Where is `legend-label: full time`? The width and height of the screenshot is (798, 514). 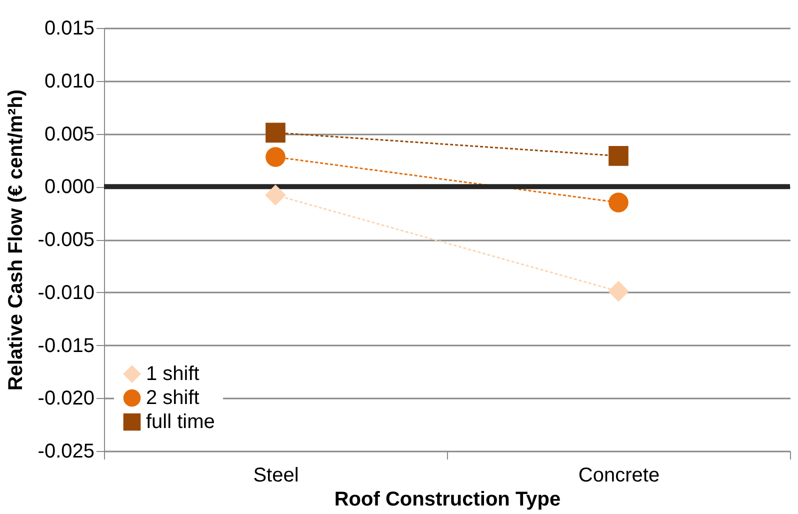
legend-label: full time is located at coordinates (180, 422).